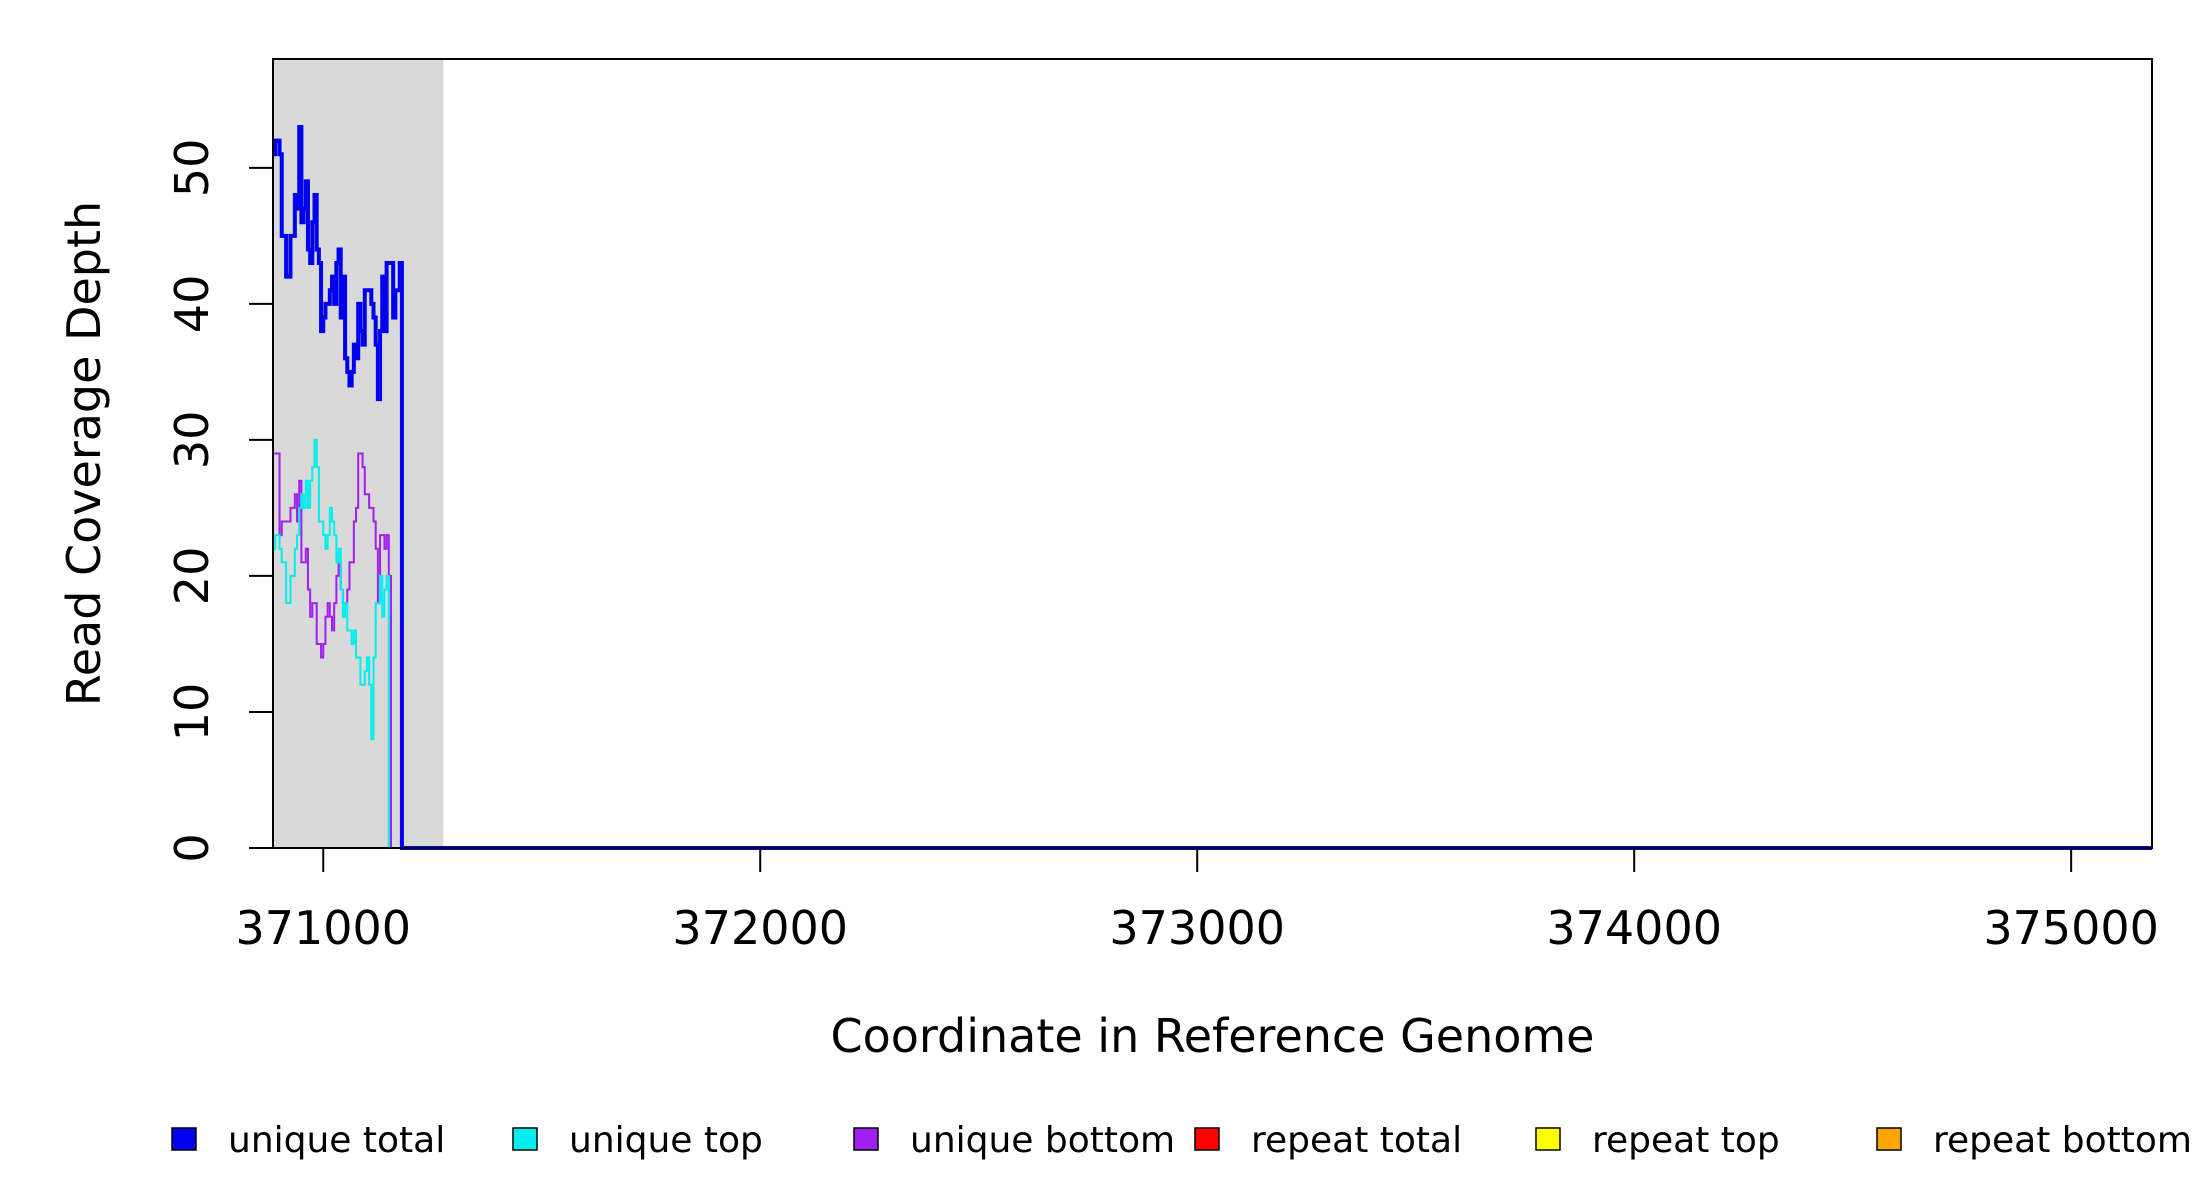 This screenshot has width=2200, height=1200. Describe the element at coordinates (192, 440) in the screenshot. I see `y-tick-label: 30` at that location.